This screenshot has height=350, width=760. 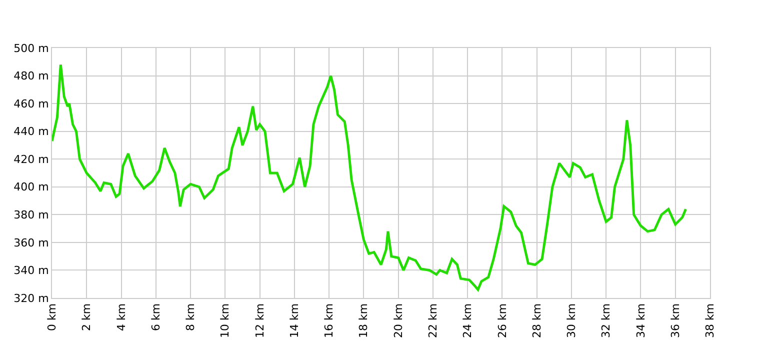 I want to click on y-tick-label: 360 m, so click(x=31, y=243).